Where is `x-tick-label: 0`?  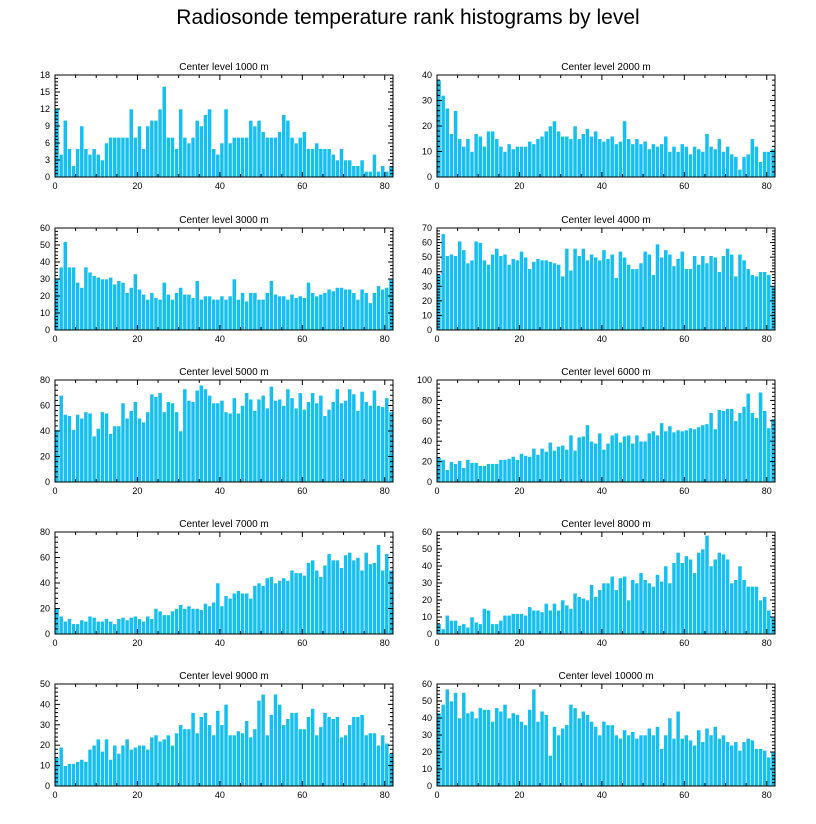
x-tick-label: 0 is located at coordinates (436, 795).